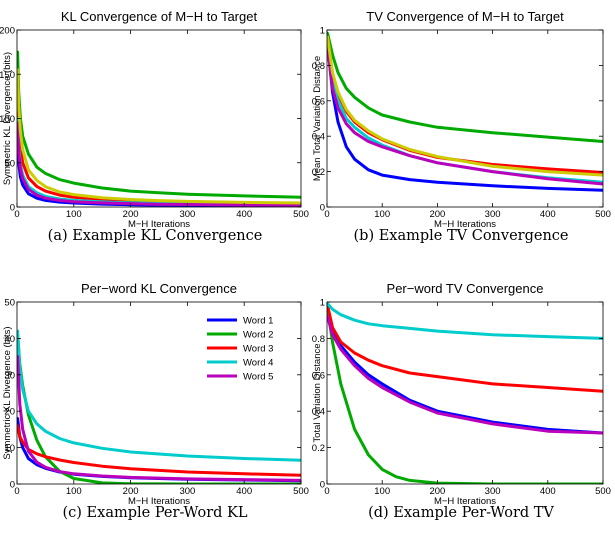  I want to click on legend-entry: Word 2, so click(258, 335).